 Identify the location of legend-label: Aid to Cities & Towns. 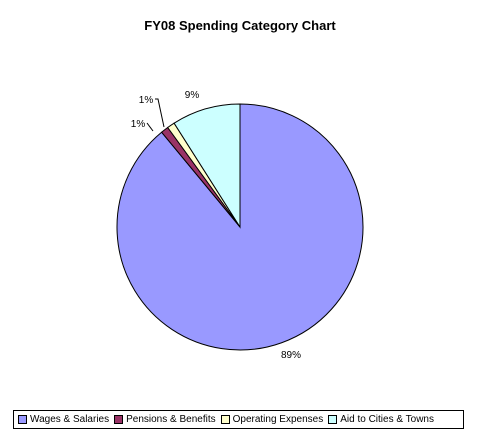
(387, 419).